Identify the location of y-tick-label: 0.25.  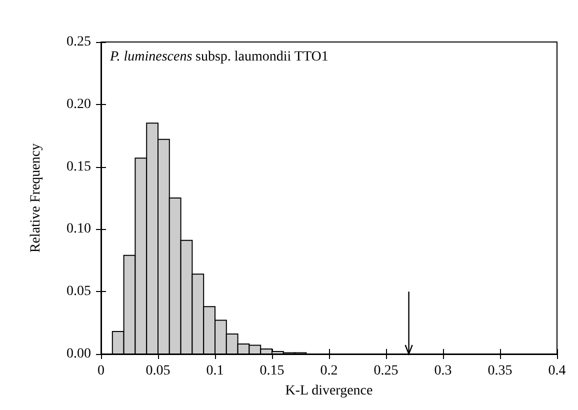
(78, 42).